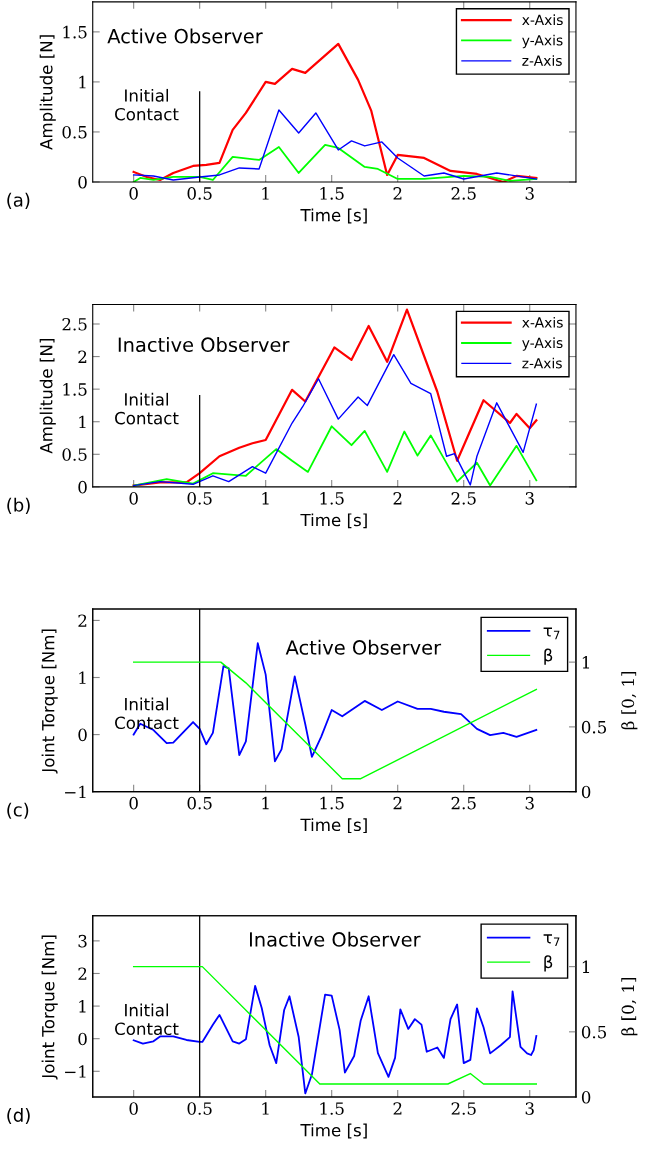 Image resolution: width=653 pixels, height=1162 pixels. Describe the element at coordinates (74, 324) in the screenshot. I see `y-tick-label: 2.5` at that location.